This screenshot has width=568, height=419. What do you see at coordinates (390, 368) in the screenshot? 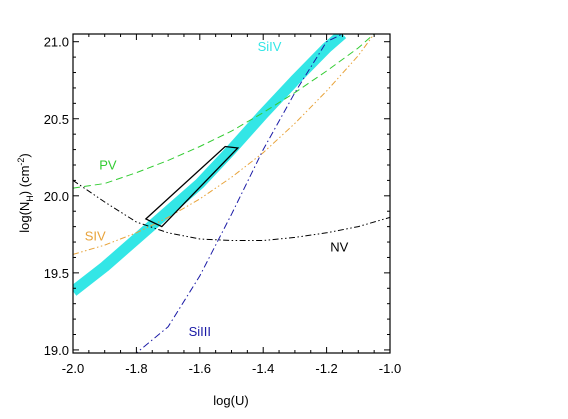
I see `x-tick-label: -1.0` at bounding box center [390, 368].